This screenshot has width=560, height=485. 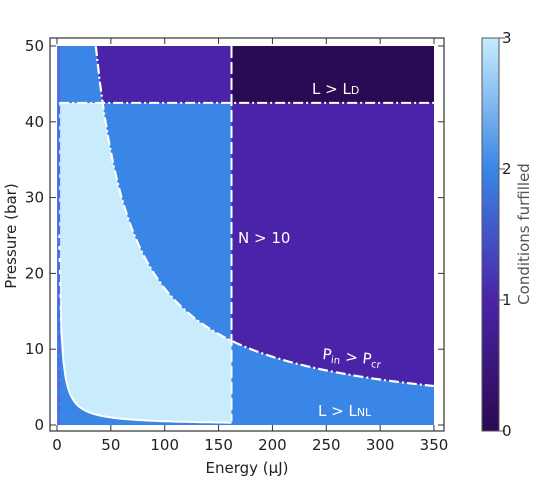 I want to click on label-l-gt-ld: L > LD, so click(x=335, y=89).